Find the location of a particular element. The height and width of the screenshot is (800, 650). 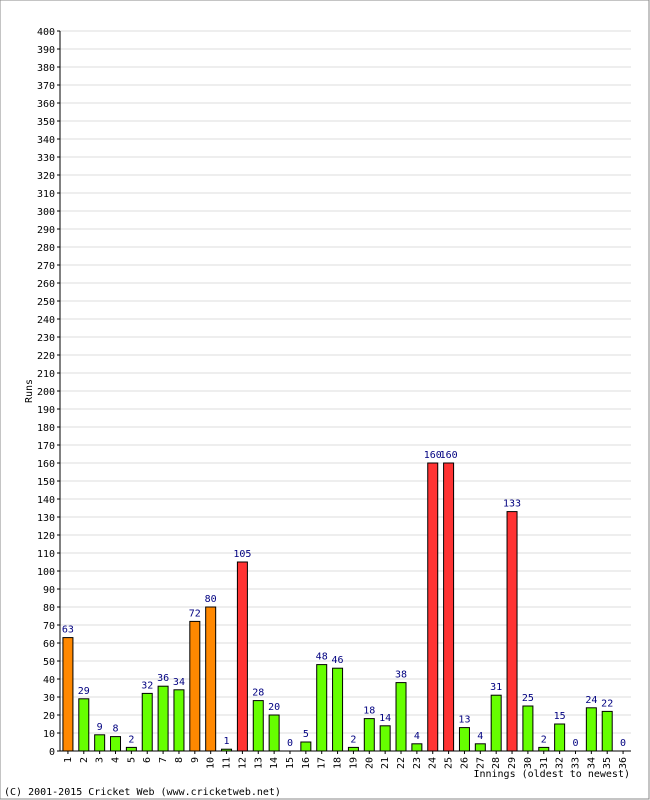

data-label: 28 is located at coordinates (258, 693).